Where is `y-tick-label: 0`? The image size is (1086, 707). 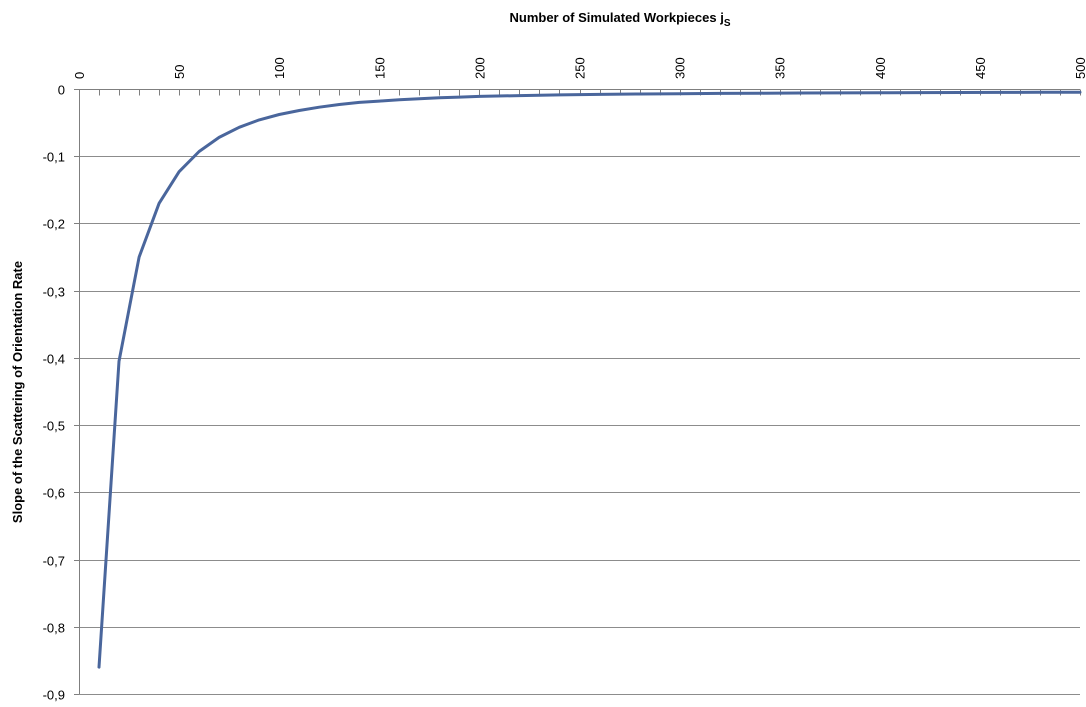
y-tick-label: 0 is located at coordinates (61, 90).